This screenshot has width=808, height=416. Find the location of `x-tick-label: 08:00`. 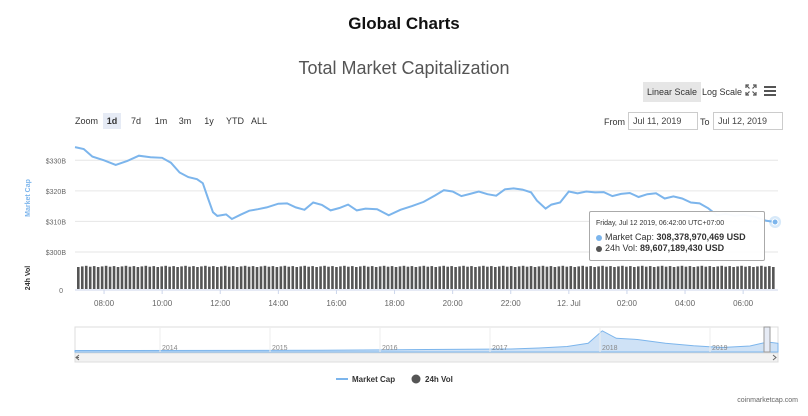

x-tick-label: 08:00 is located at coordinates (104, 303).